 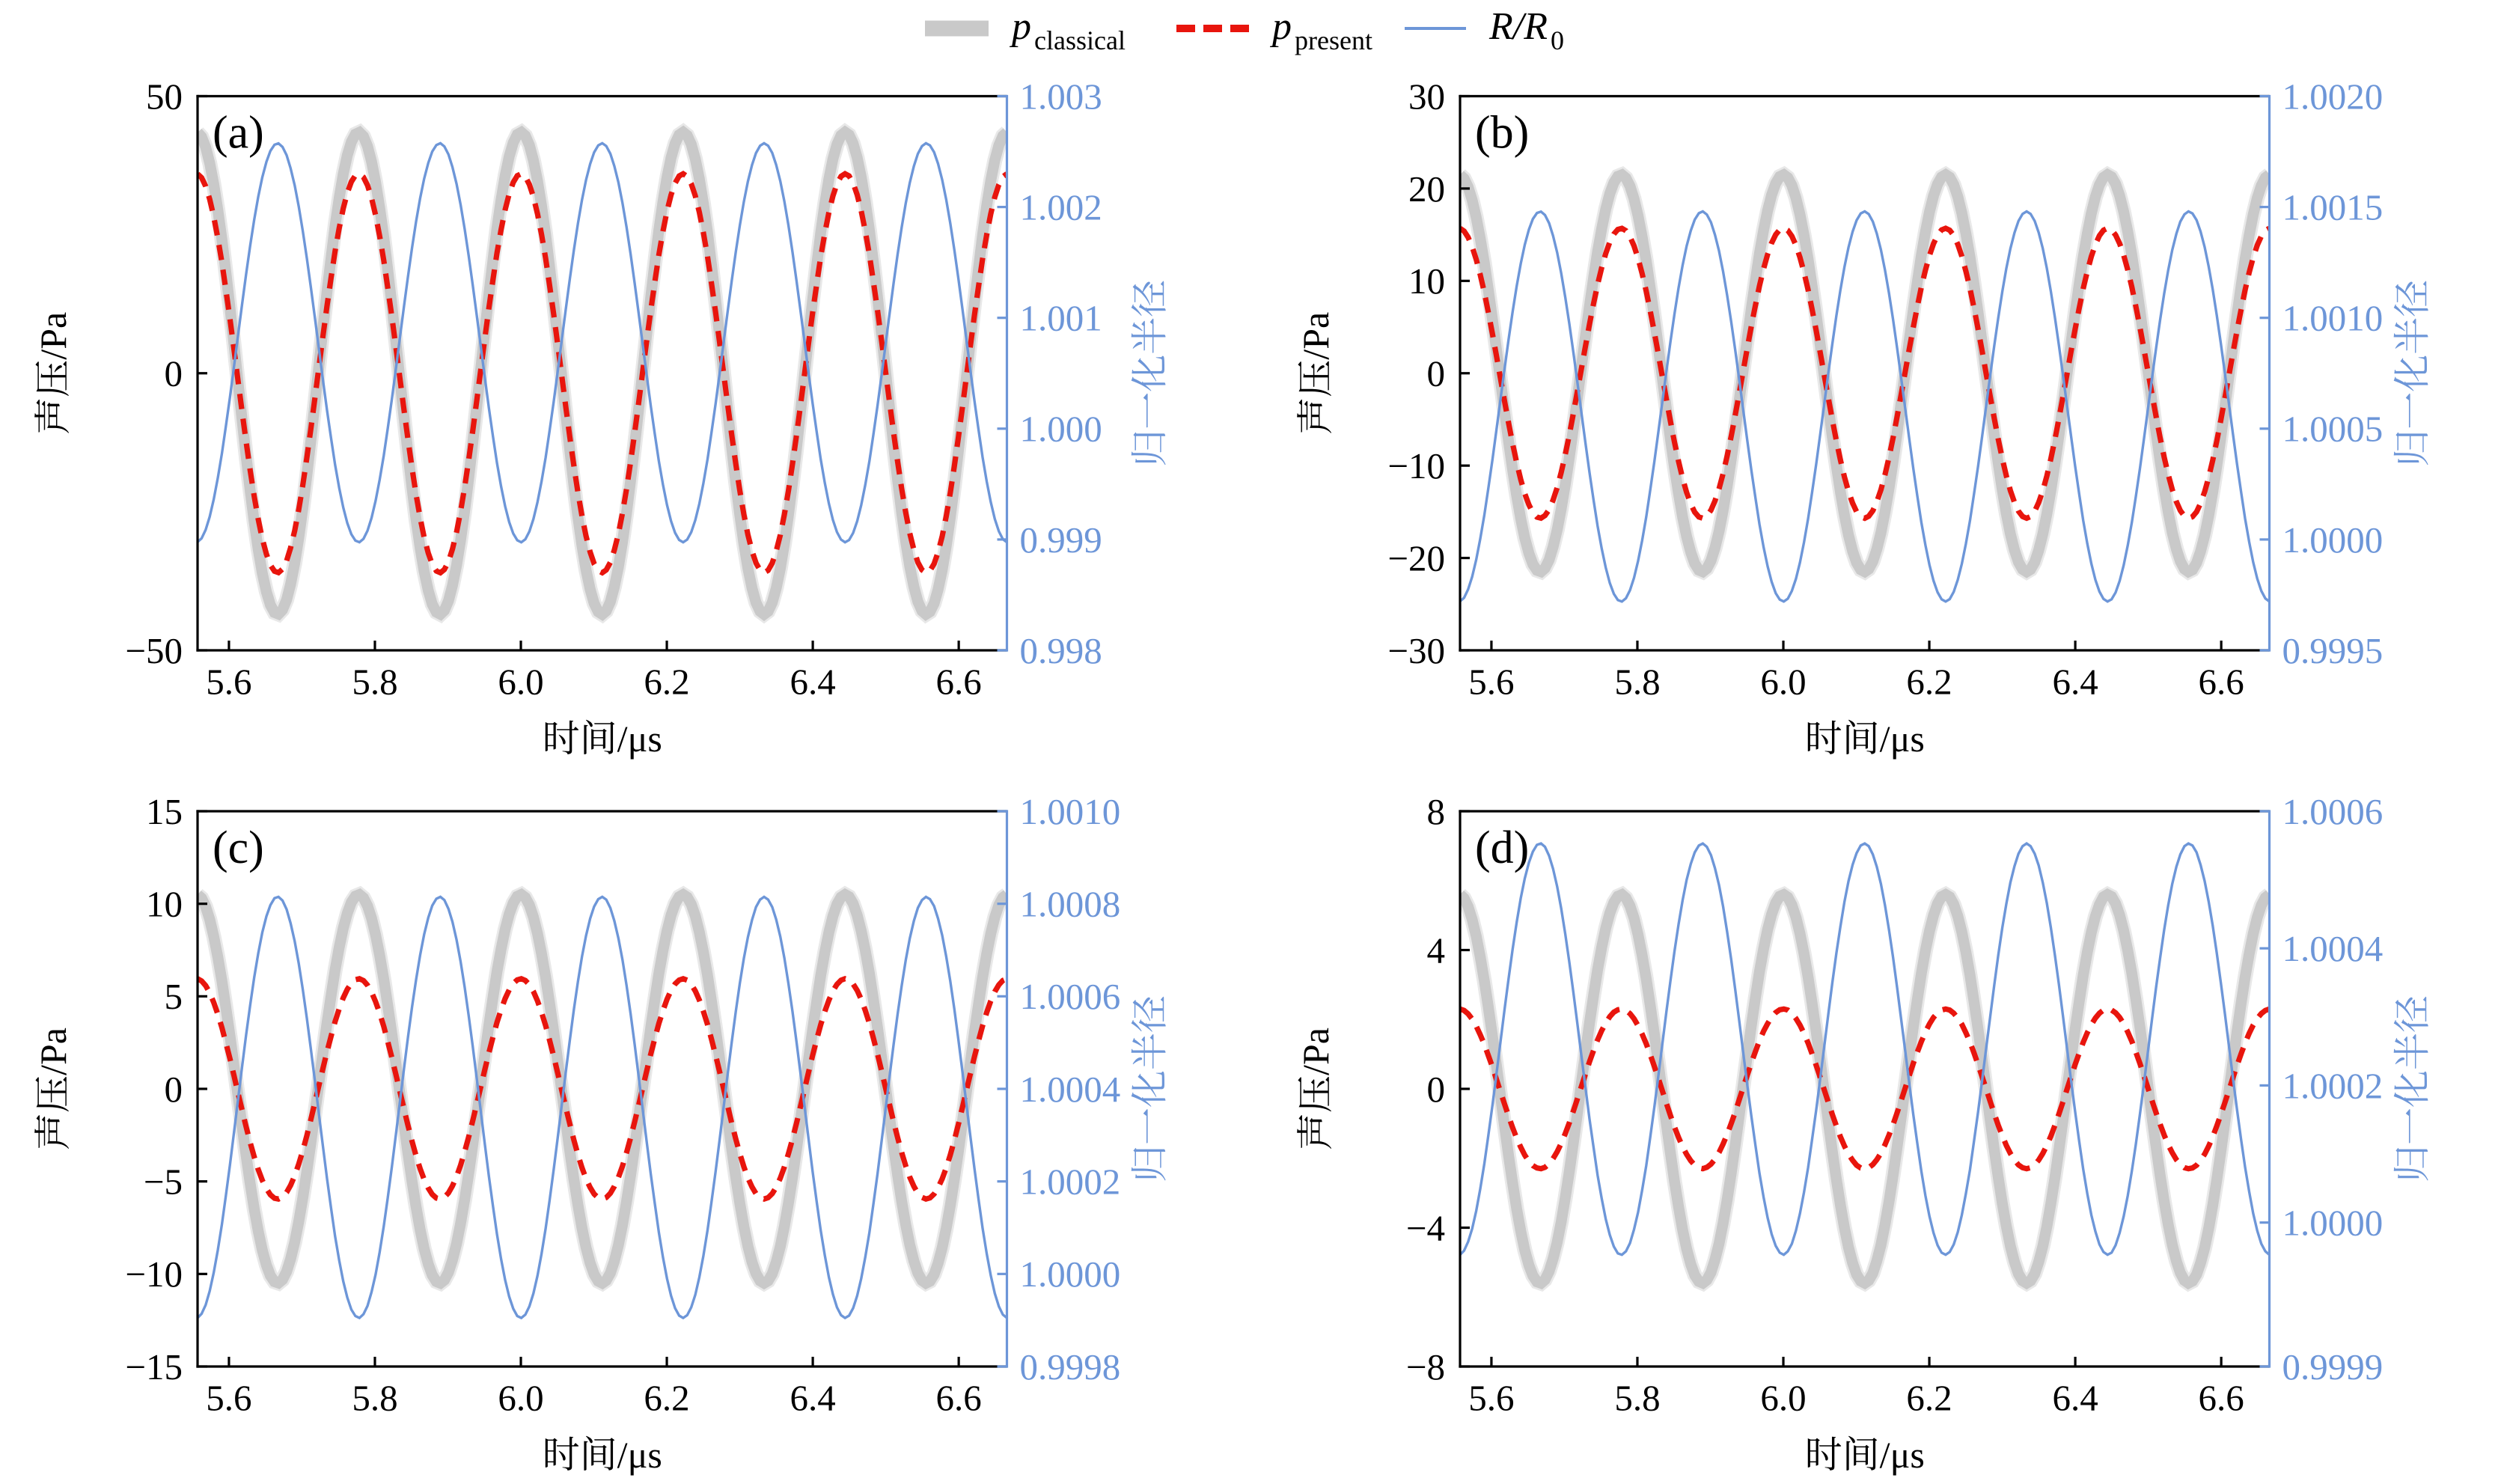 I want to click on y-left-axis-label-a: /Pa, so click(x=53, y=372).